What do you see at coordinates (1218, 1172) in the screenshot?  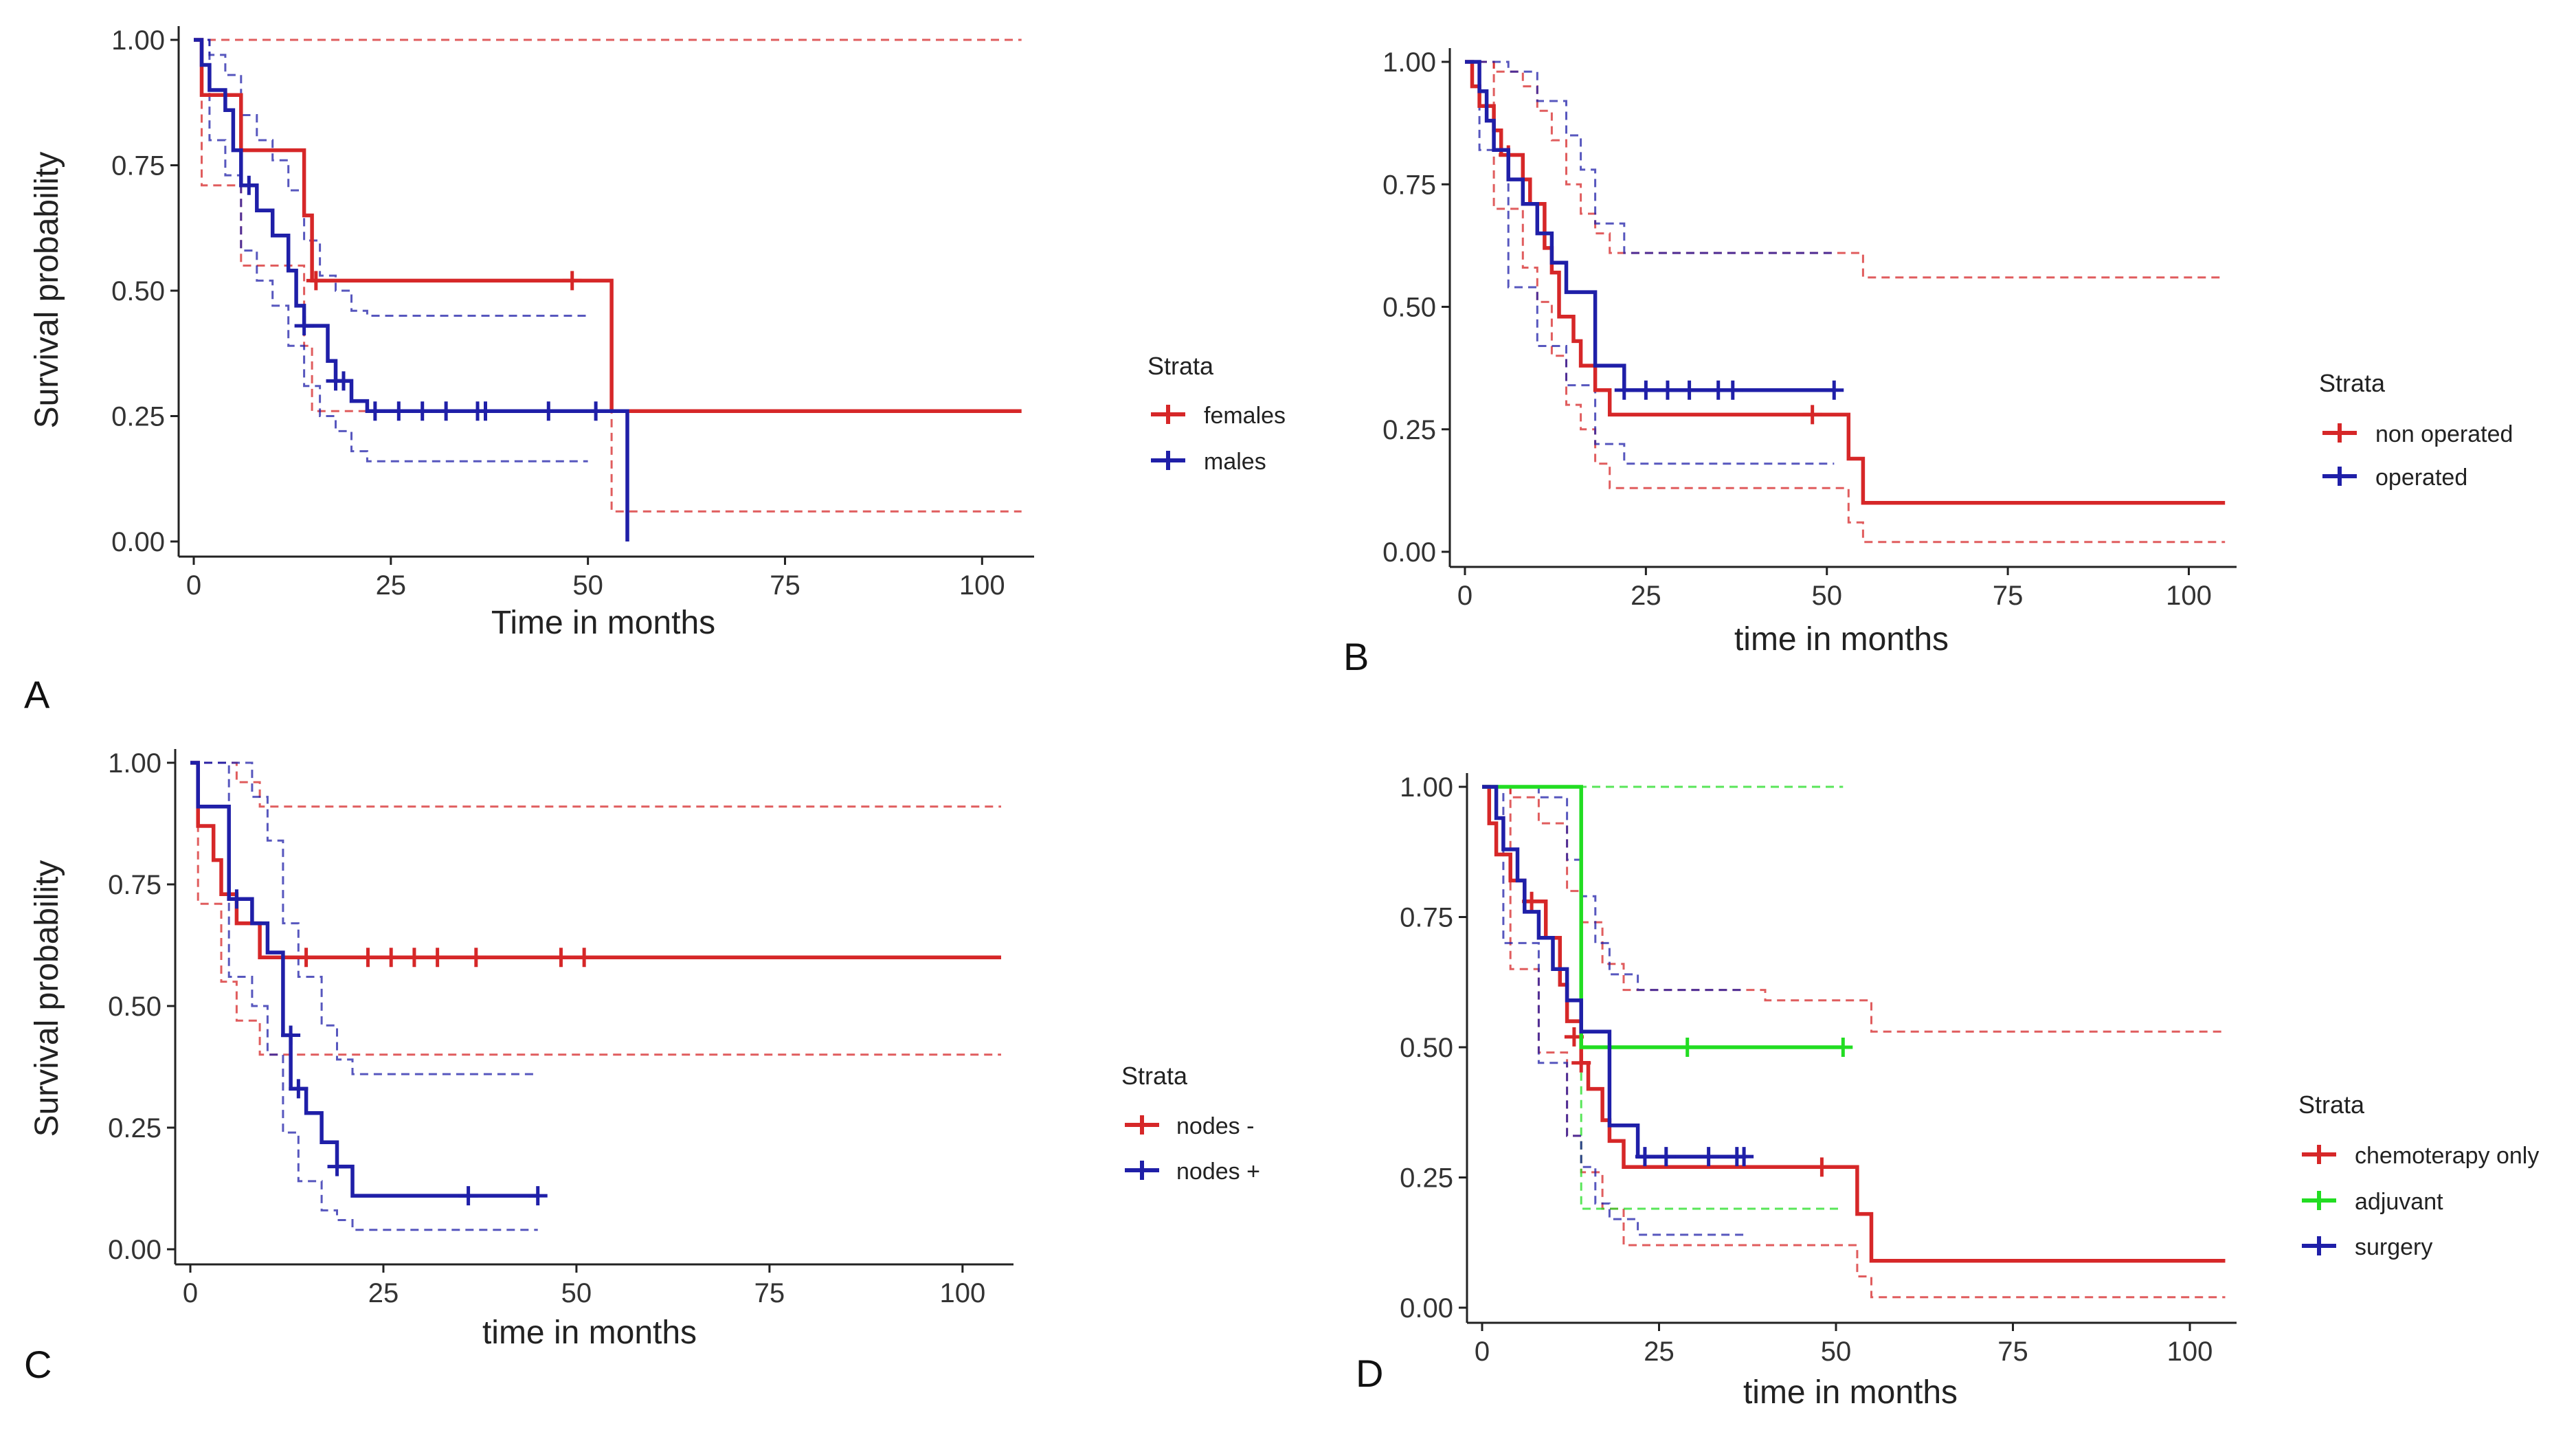 I see `legend-label: nodes +` at bounding box center [1218, 1172].